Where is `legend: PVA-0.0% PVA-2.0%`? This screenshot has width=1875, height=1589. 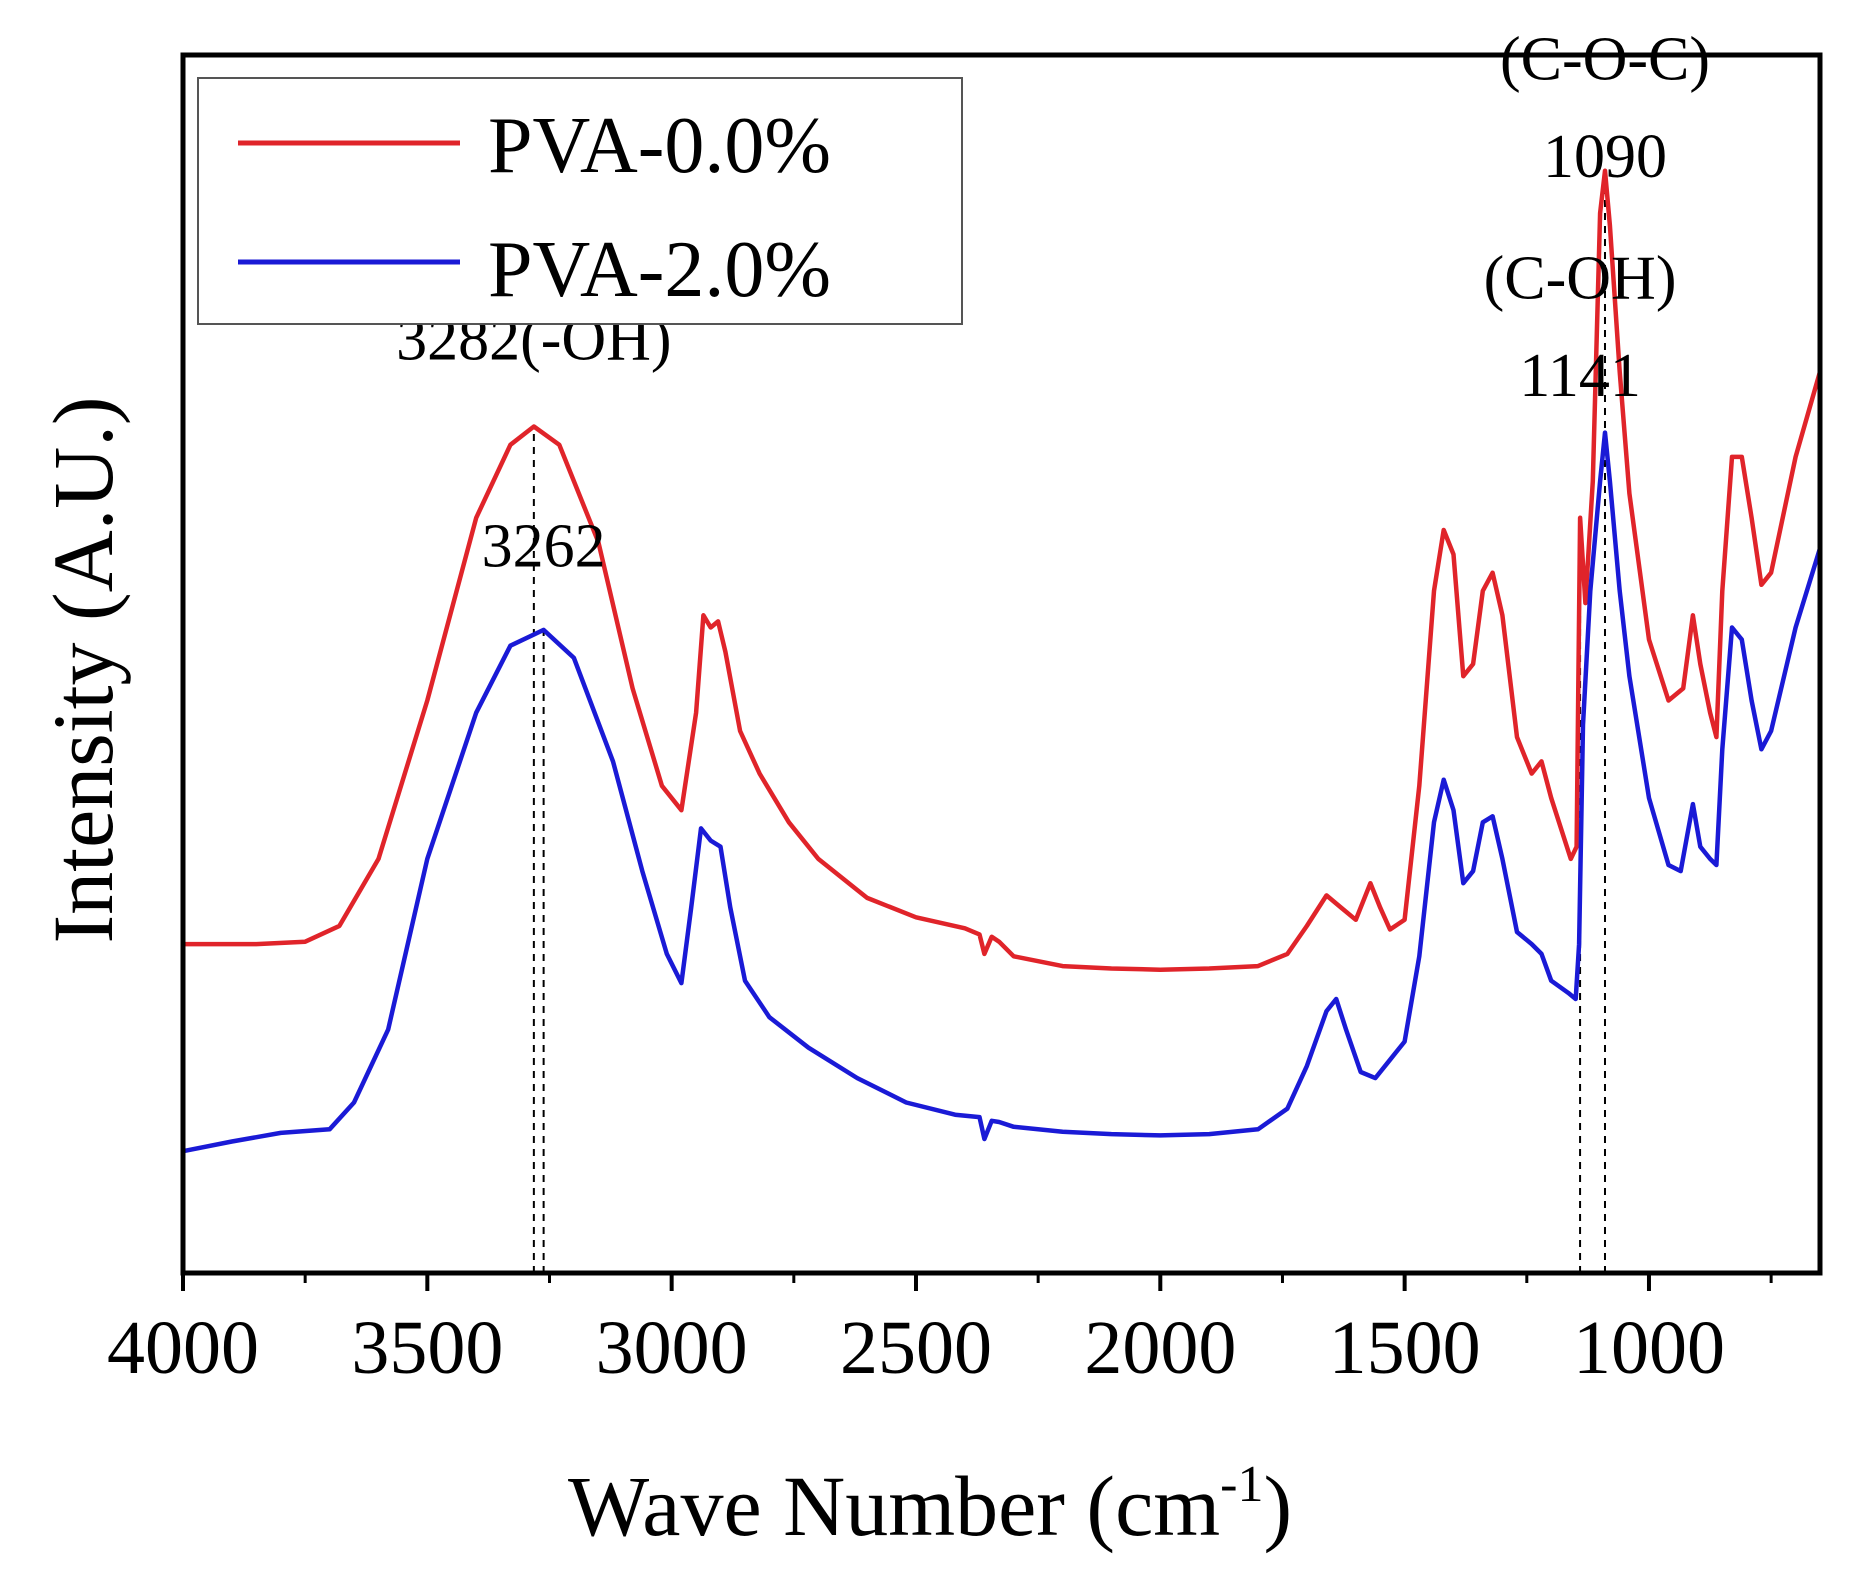 legend: PVA-0.0% PVA-2.0% is located at coordinates (580, 201).